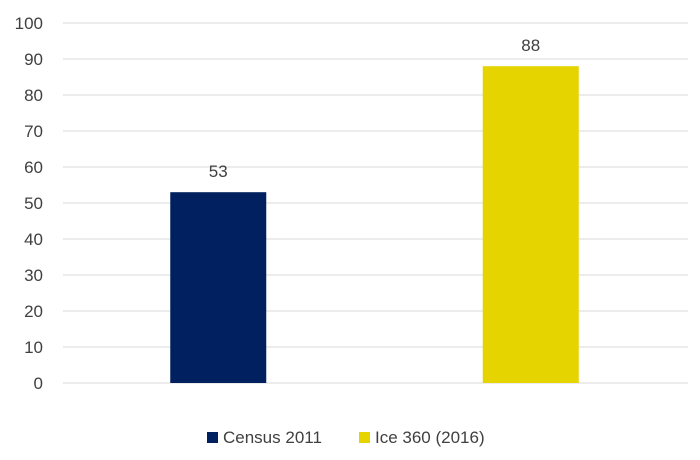 Image resolution: width=700 pixels, height=460 pixels. What do you see at coordinates (430, 437) in the screenshot?
I see `legend-label: Ice 360 (2016)` at bounding box center [430, 437].